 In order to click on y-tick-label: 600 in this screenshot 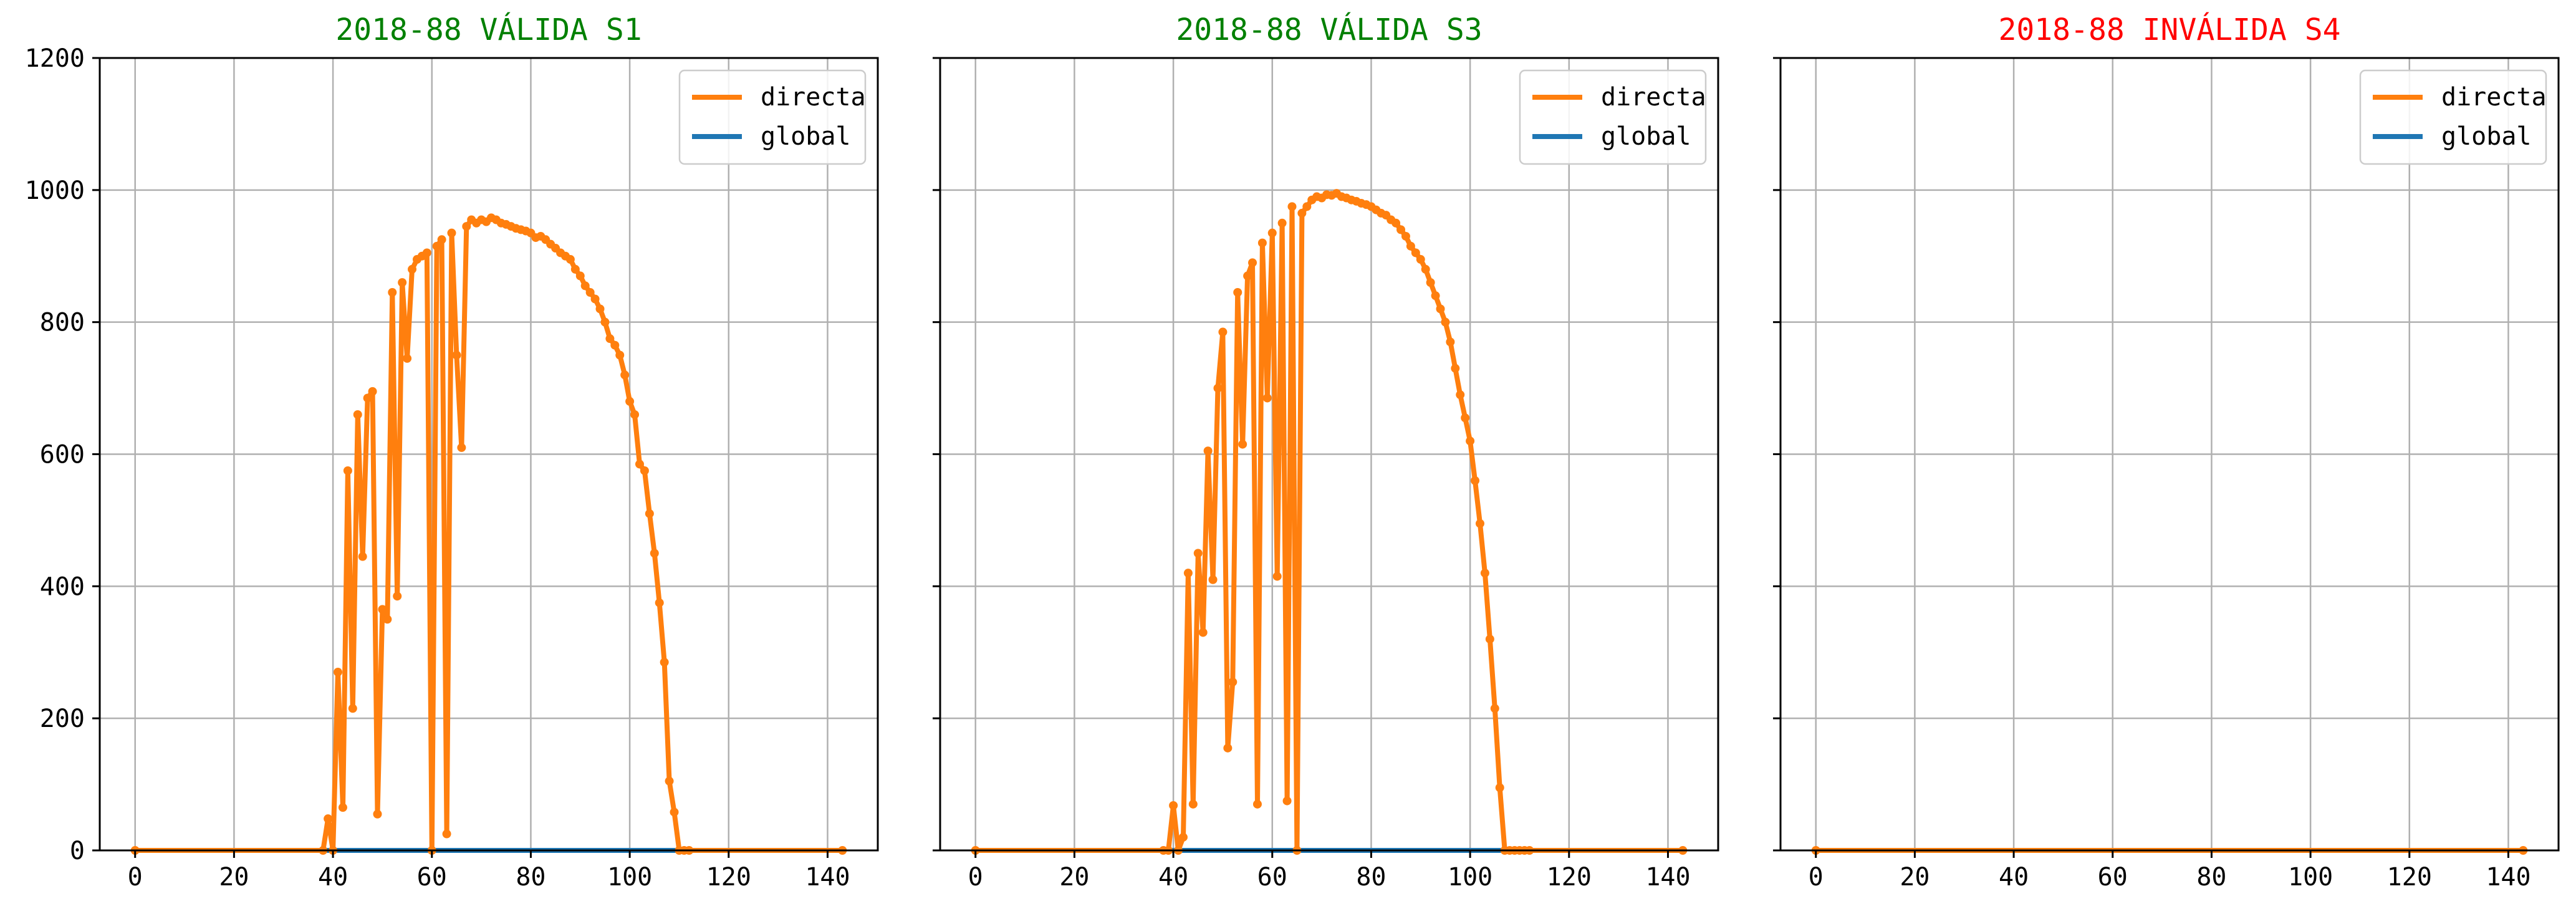, I will do `click(62, 455)`.